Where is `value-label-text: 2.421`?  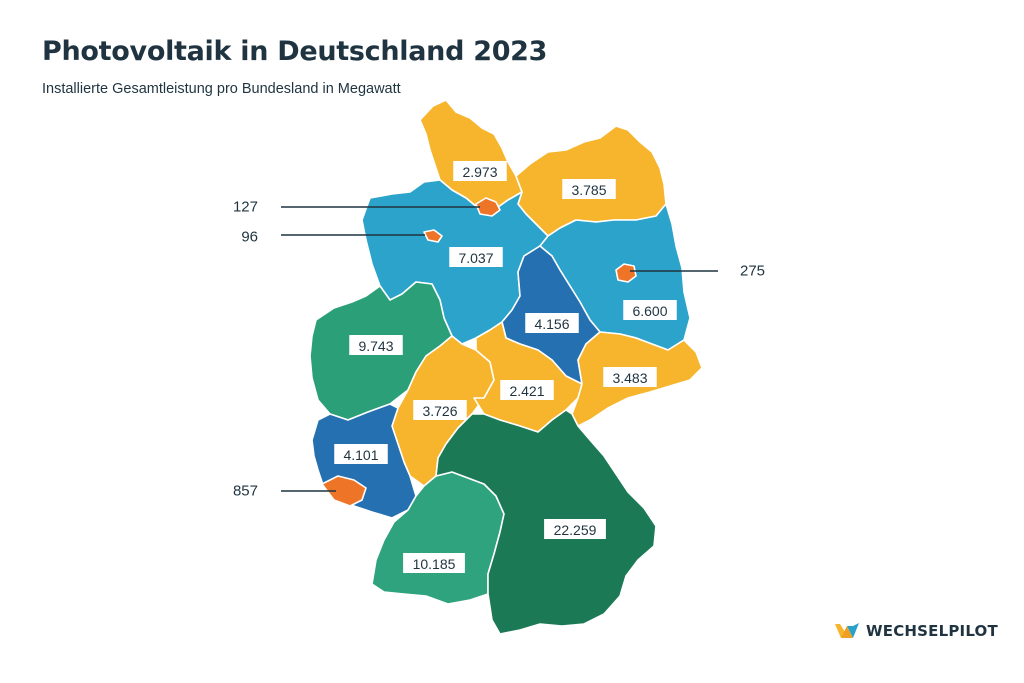
value-label-text: 2.421 is located at coordinates (526, 391).